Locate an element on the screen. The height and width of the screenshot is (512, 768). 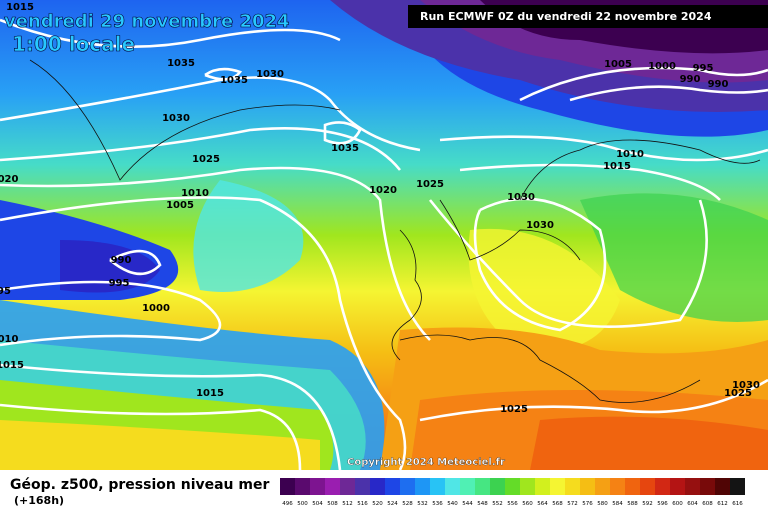
footer-title: Géop. z500, pression niveau mer is located at coordinates (139, 485).